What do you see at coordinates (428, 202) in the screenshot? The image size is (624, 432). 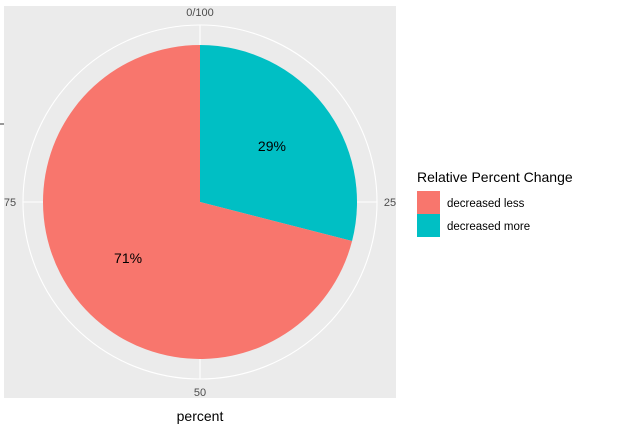 I see `legend-key-decreased-less` at bounding box center [428, 202].